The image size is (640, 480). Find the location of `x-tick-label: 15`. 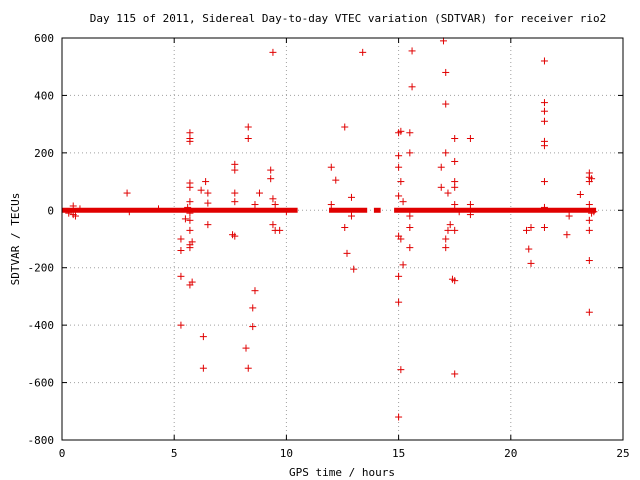

x-tick-label: 15 is located at coordinates (398, 453).